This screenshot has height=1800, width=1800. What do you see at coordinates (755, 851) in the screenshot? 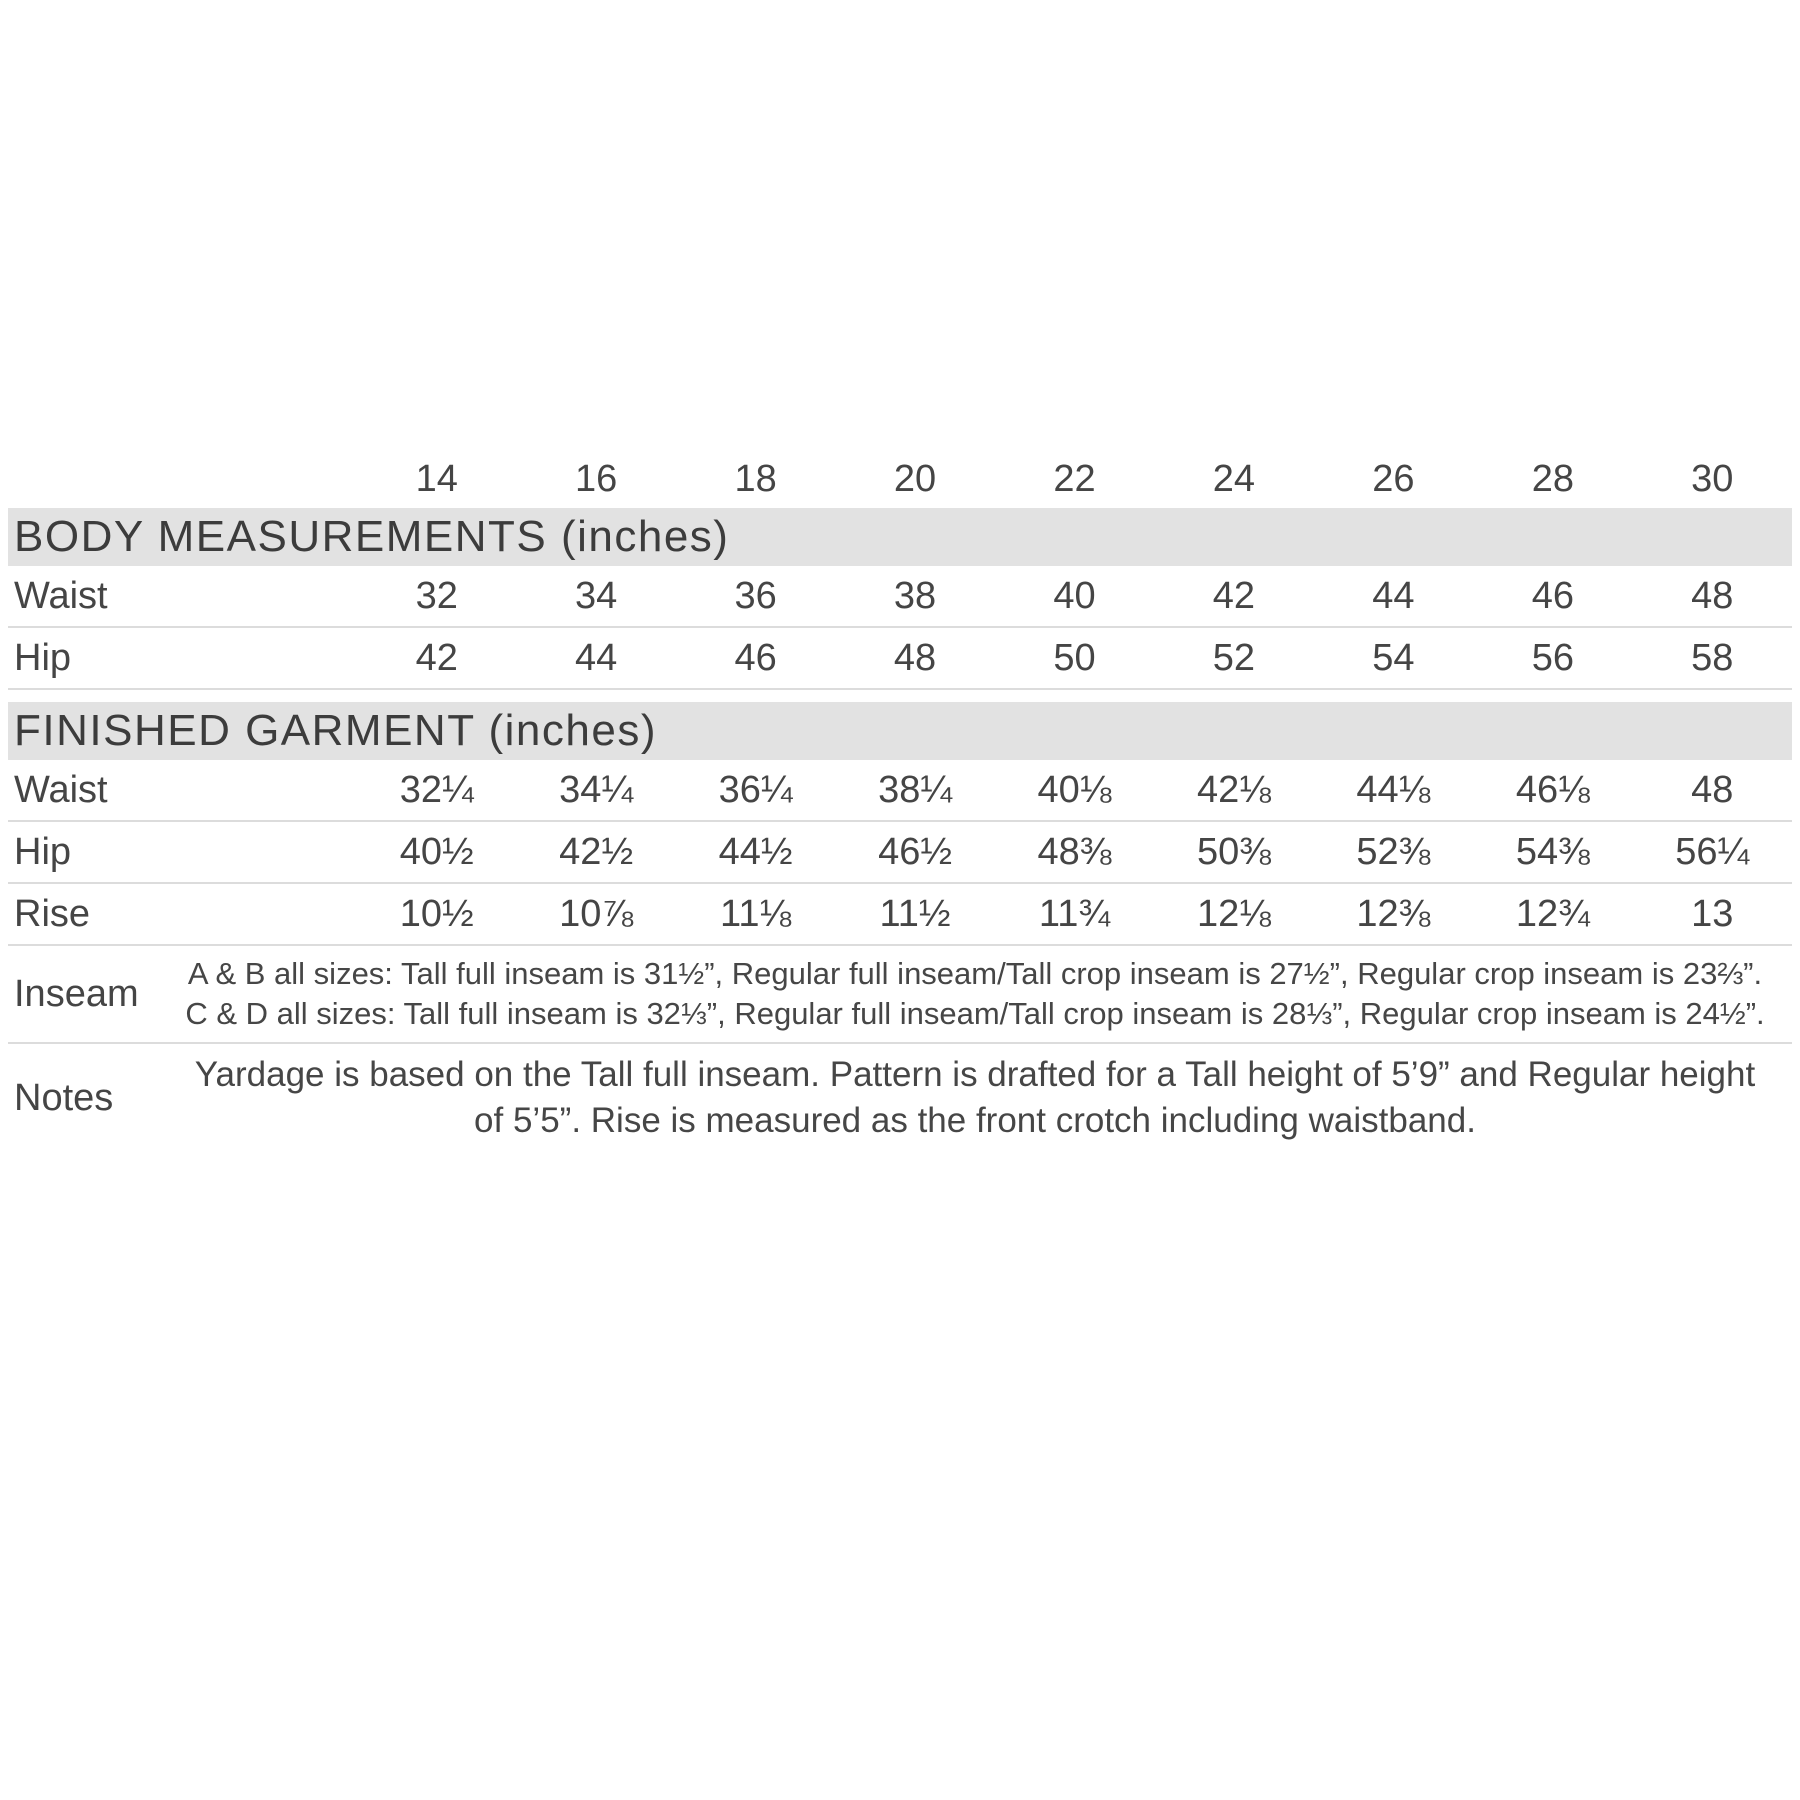
I see `cell-value: 44½` at bounding box center [755, 851].